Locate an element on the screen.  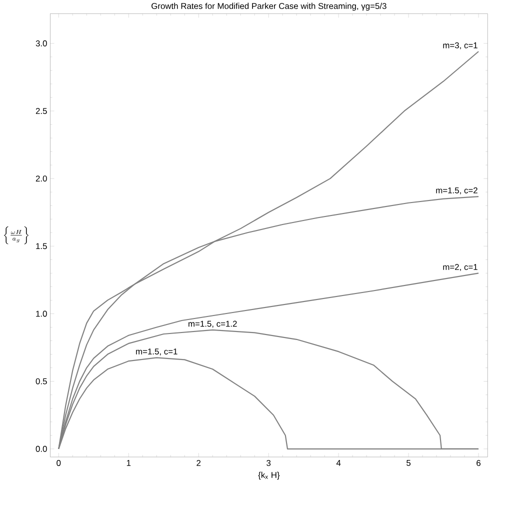
y-tick-label: 0.0 is located at coordinates (41, 449).